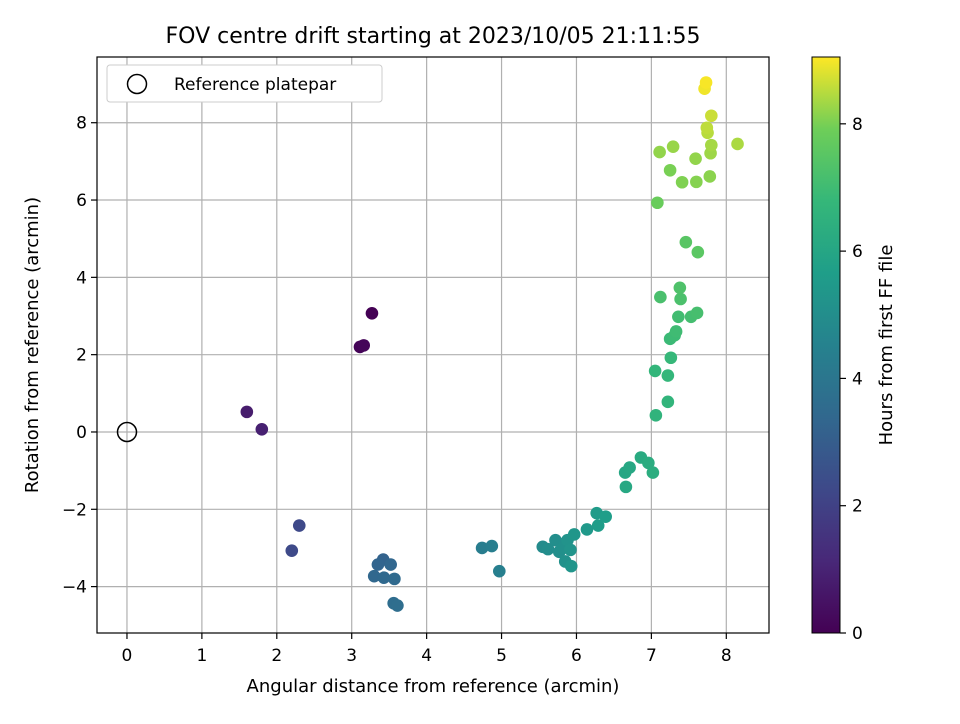 The width and height of the screenshot is (960, 724). I want to click on colorbar-label: Hours from first FF file, so click(886, 345).